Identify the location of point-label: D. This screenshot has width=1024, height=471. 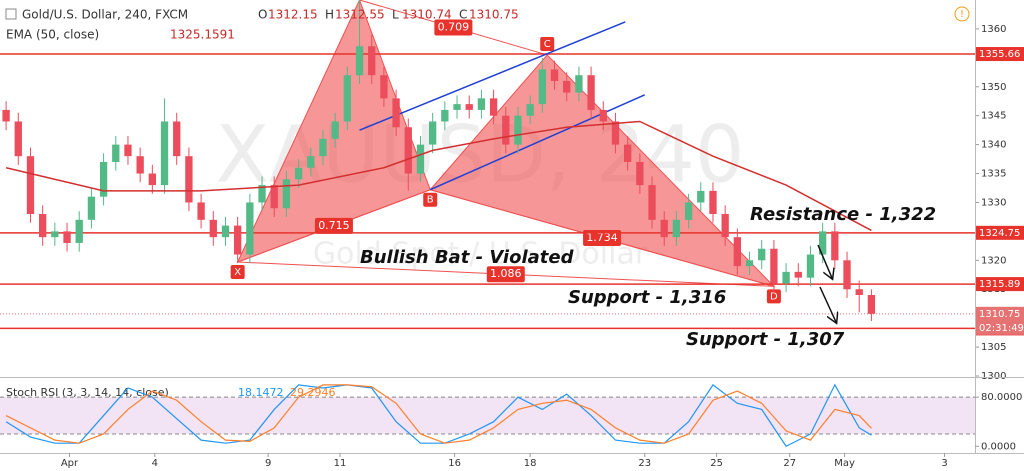
(774, 296).